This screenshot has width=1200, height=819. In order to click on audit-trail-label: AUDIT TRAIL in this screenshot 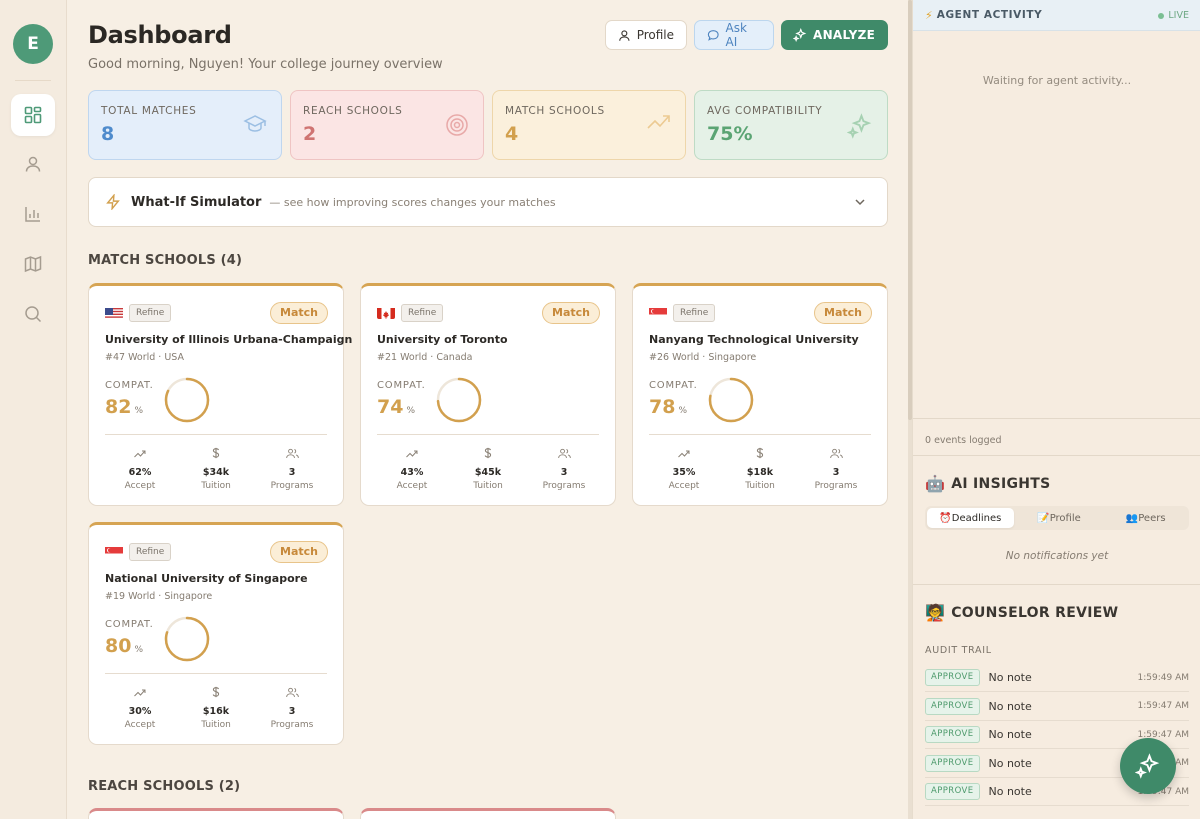, I will do `click(958, 650)`.